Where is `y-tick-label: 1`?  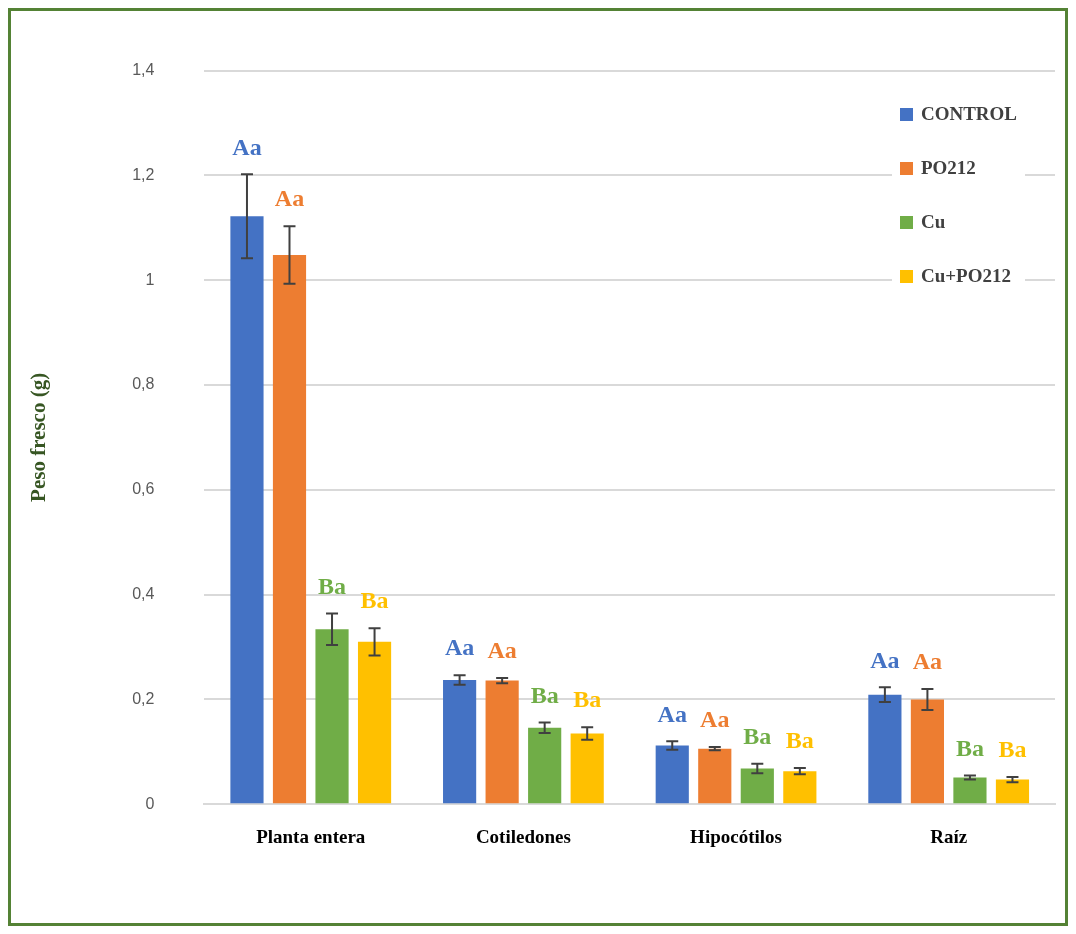
y-tick-label: 1 is located at coordinates (150, 279).